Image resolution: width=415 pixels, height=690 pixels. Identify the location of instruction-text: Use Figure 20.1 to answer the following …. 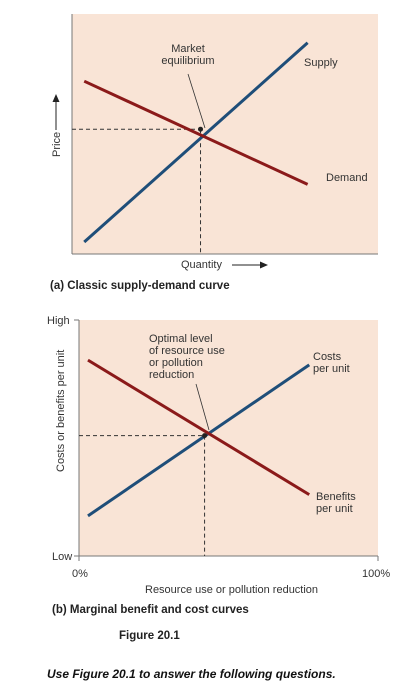
(191, 674).